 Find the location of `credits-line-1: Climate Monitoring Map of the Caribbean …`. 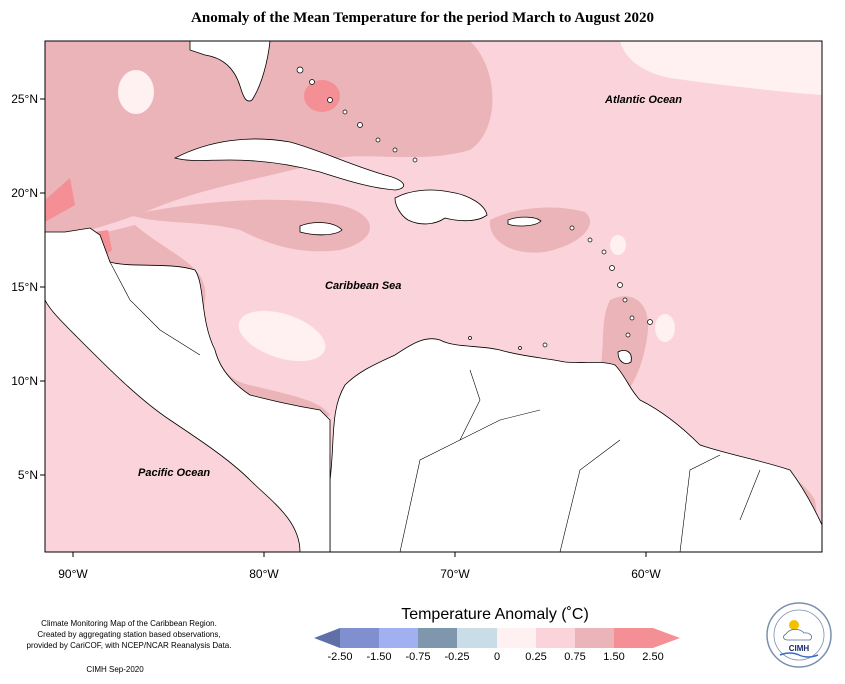

credits-line-1: Climate Monitoring Map of the Caribbean … is located at coordinates (129, 623).